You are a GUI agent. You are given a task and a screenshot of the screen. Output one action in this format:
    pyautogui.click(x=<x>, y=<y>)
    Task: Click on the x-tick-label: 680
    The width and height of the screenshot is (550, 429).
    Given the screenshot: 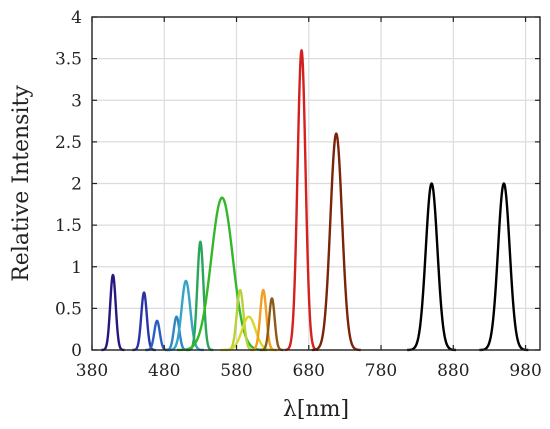 What is the action you would take?
    pyautogui.click(x=309, y=371)
    